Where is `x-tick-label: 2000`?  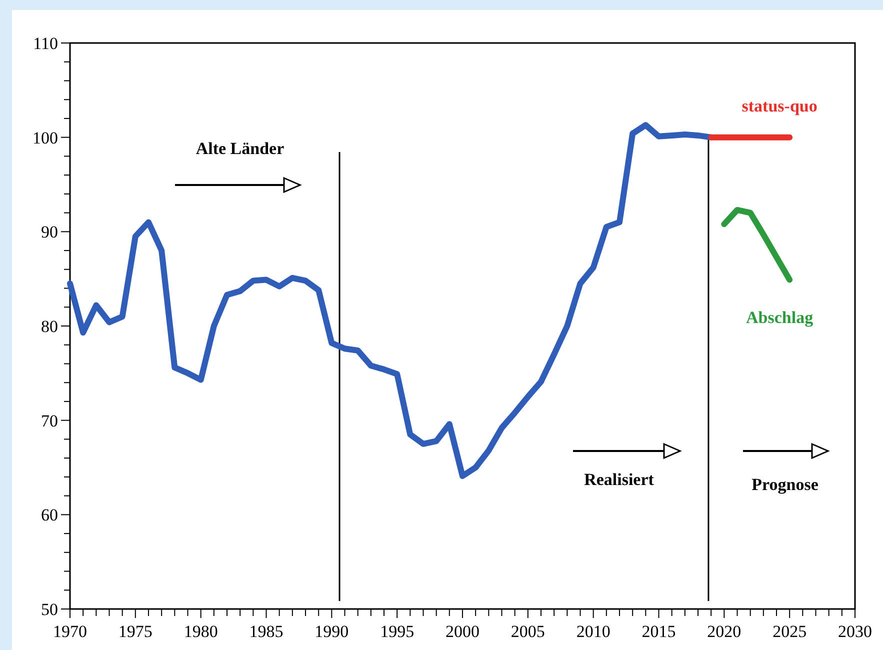
x-tick-label: 2000 is located at coordinates (463, 631).